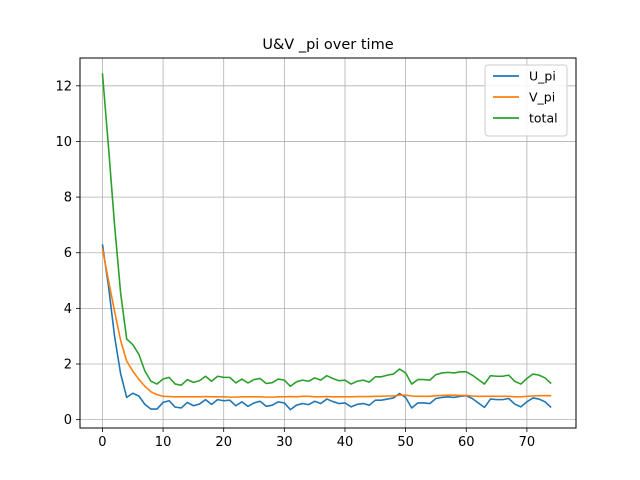  Describe the element at coordinates (68, 309) in the screenshot. I see `y-tick-label: 4` at that location.